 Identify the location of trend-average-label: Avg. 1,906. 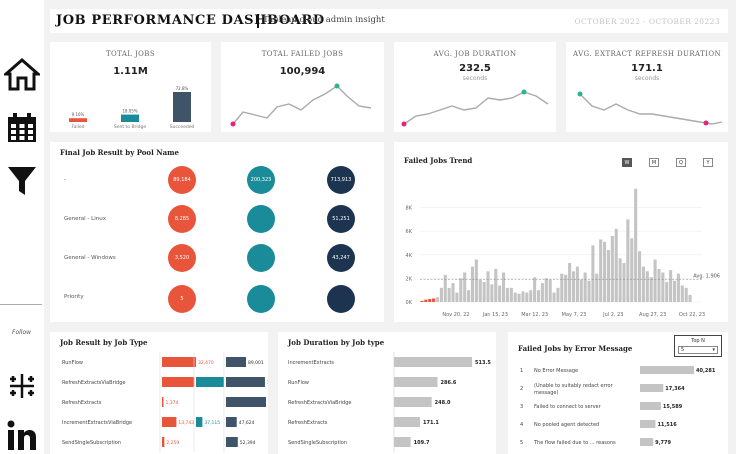
(706, 277).